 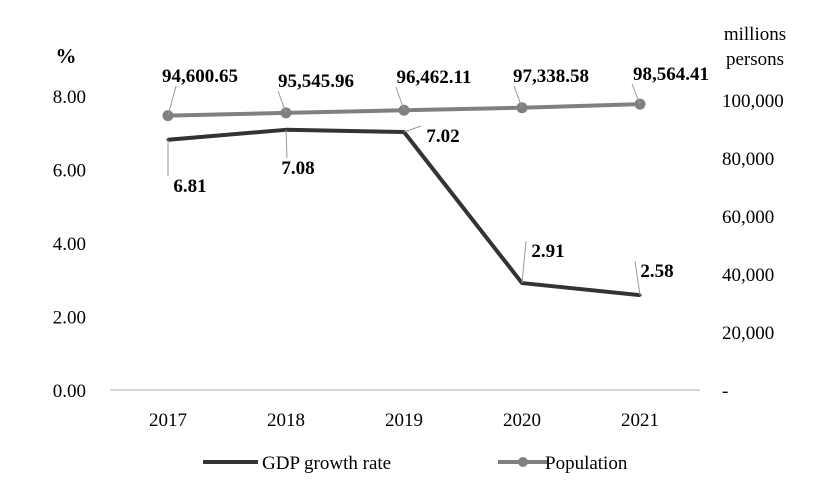 I want to click on right-tick-label: 60,000, so click(x=748, y=217).